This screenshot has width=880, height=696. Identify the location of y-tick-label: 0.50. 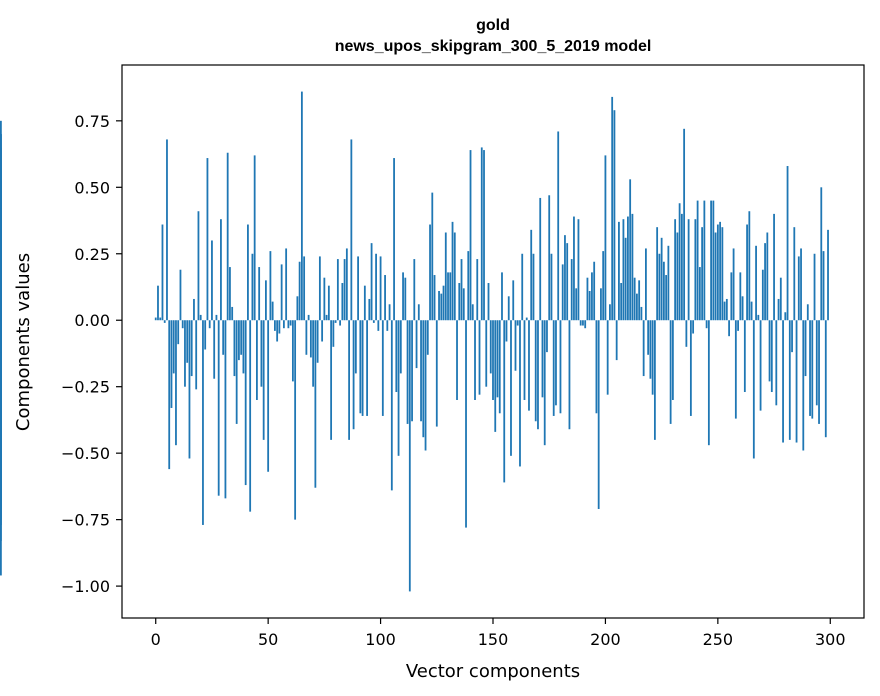
(92, 187).